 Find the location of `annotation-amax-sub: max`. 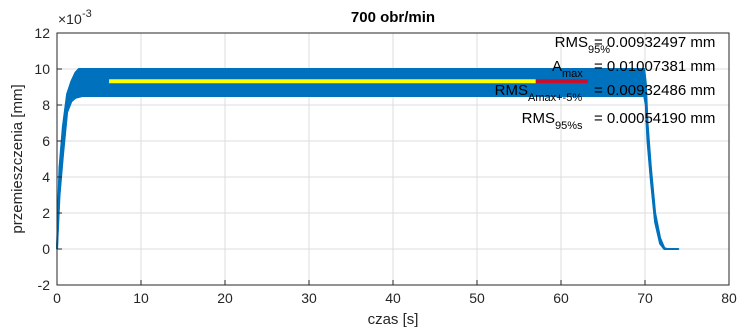

annotation-amax-sub: max is located at coordinates (572, 74).